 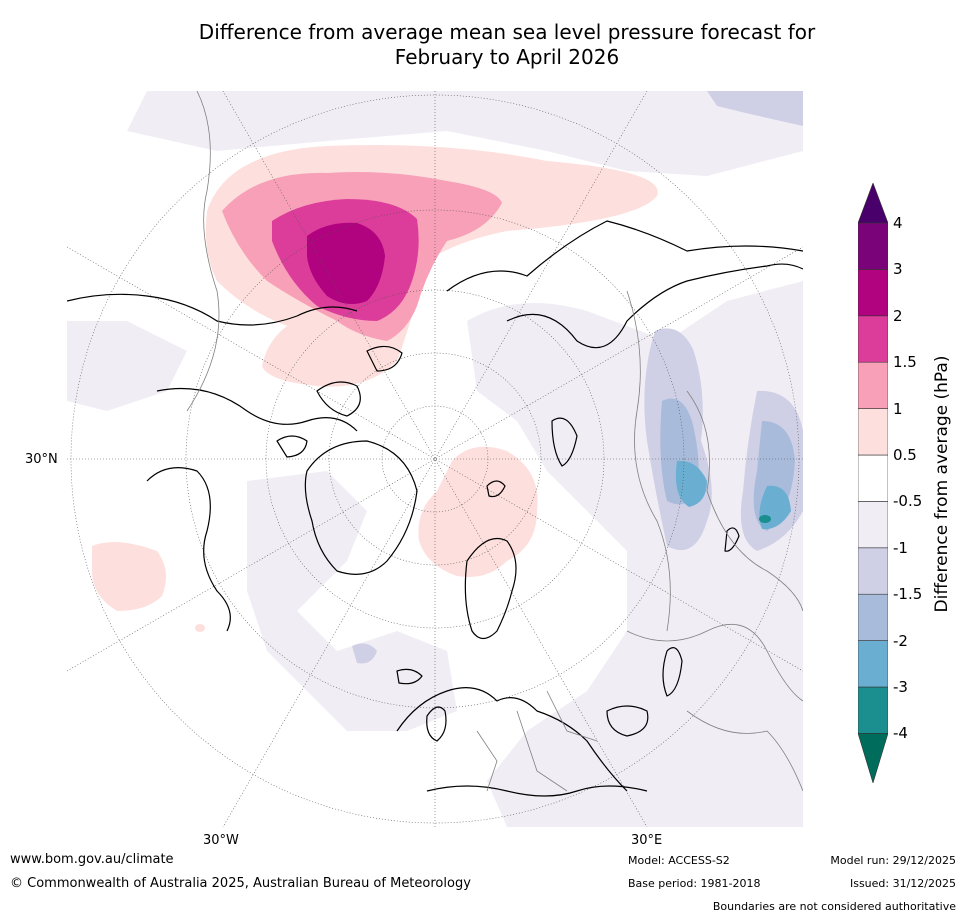 What do you see at coordinates (564, 442) in the screenshot?
I see `novaya-zemlya` at bounding box center [564, 442].